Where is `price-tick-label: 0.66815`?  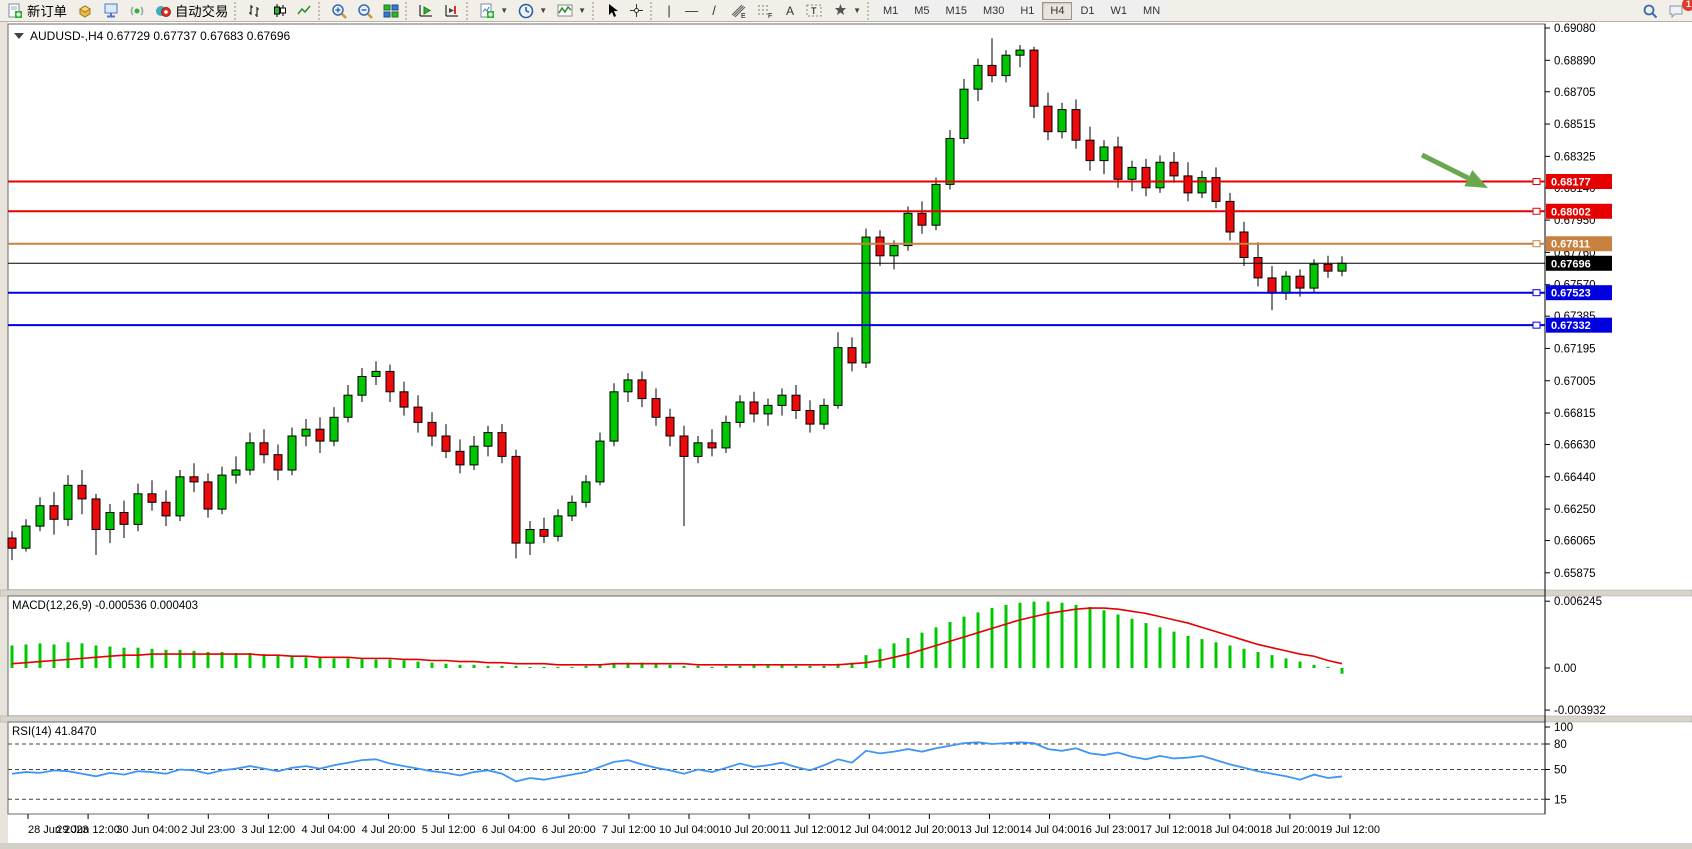
price-tick-label: 0.66815 is located at coordinates (1575, 414).